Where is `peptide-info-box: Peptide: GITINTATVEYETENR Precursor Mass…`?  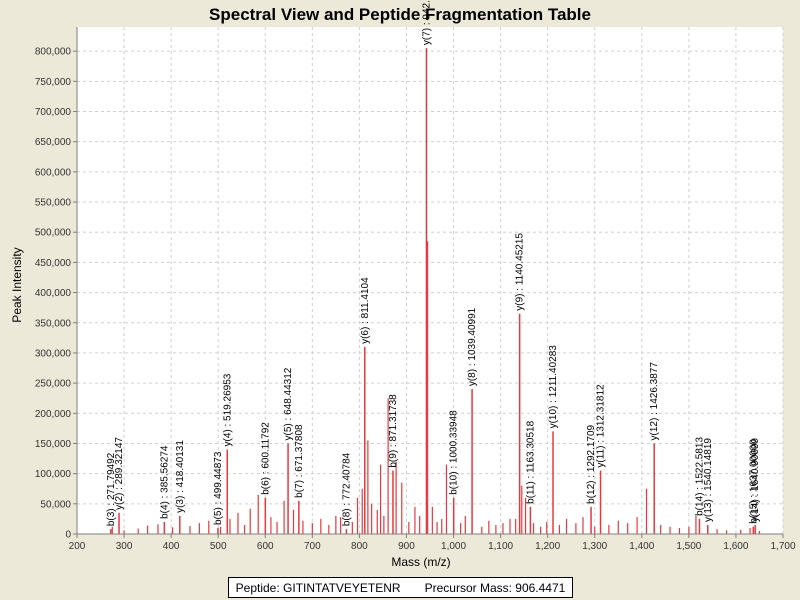 peptide-info-box: Peptide: GITINTATVEYETENR Precursor Mass… is located at coordinates (400, 587).